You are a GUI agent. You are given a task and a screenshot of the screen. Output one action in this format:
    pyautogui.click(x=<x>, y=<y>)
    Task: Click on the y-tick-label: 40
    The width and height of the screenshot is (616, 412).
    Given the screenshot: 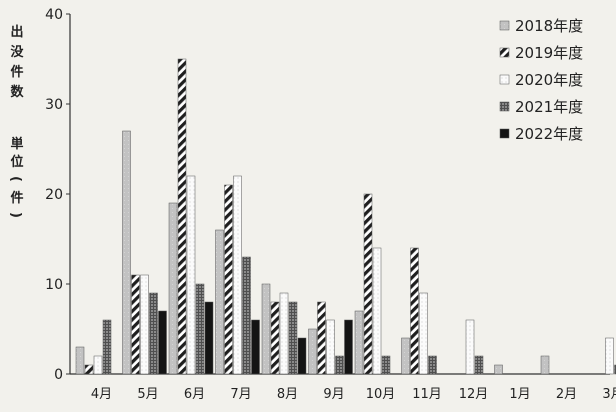 What is the action you would take?
    pyautogui.click(x=54, y=15)
    